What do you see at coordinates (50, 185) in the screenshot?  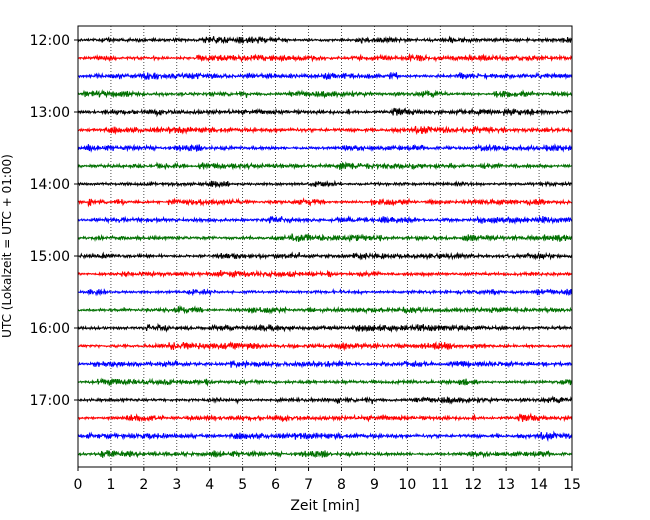 I see `y-tick-label: 14:00` at bounding box center [50, 185].